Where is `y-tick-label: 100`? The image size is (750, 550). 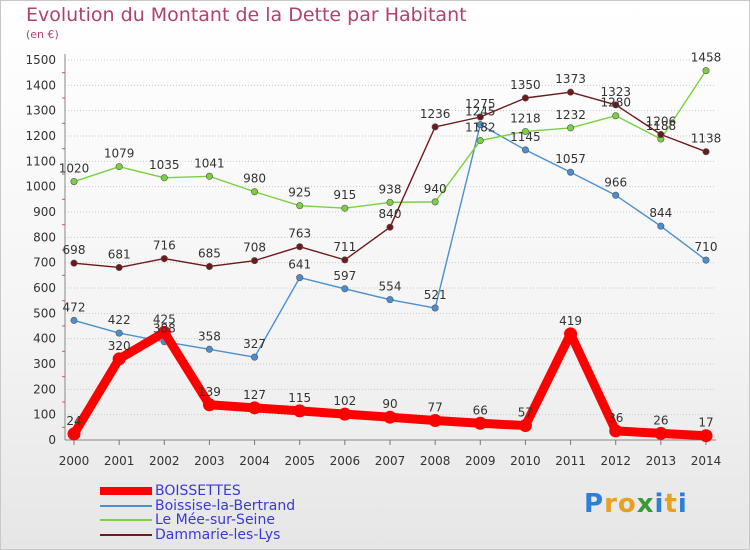 y-tick-label: 100 is located at coordinates (44, 415).